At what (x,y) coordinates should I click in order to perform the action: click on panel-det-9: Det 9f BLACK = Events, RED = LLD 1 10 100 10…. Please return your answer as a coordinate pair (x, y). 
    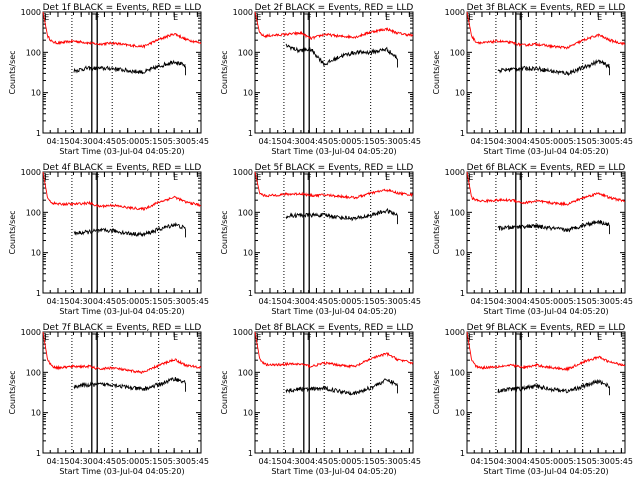
    Looking at the image, I should click on (532, 399).